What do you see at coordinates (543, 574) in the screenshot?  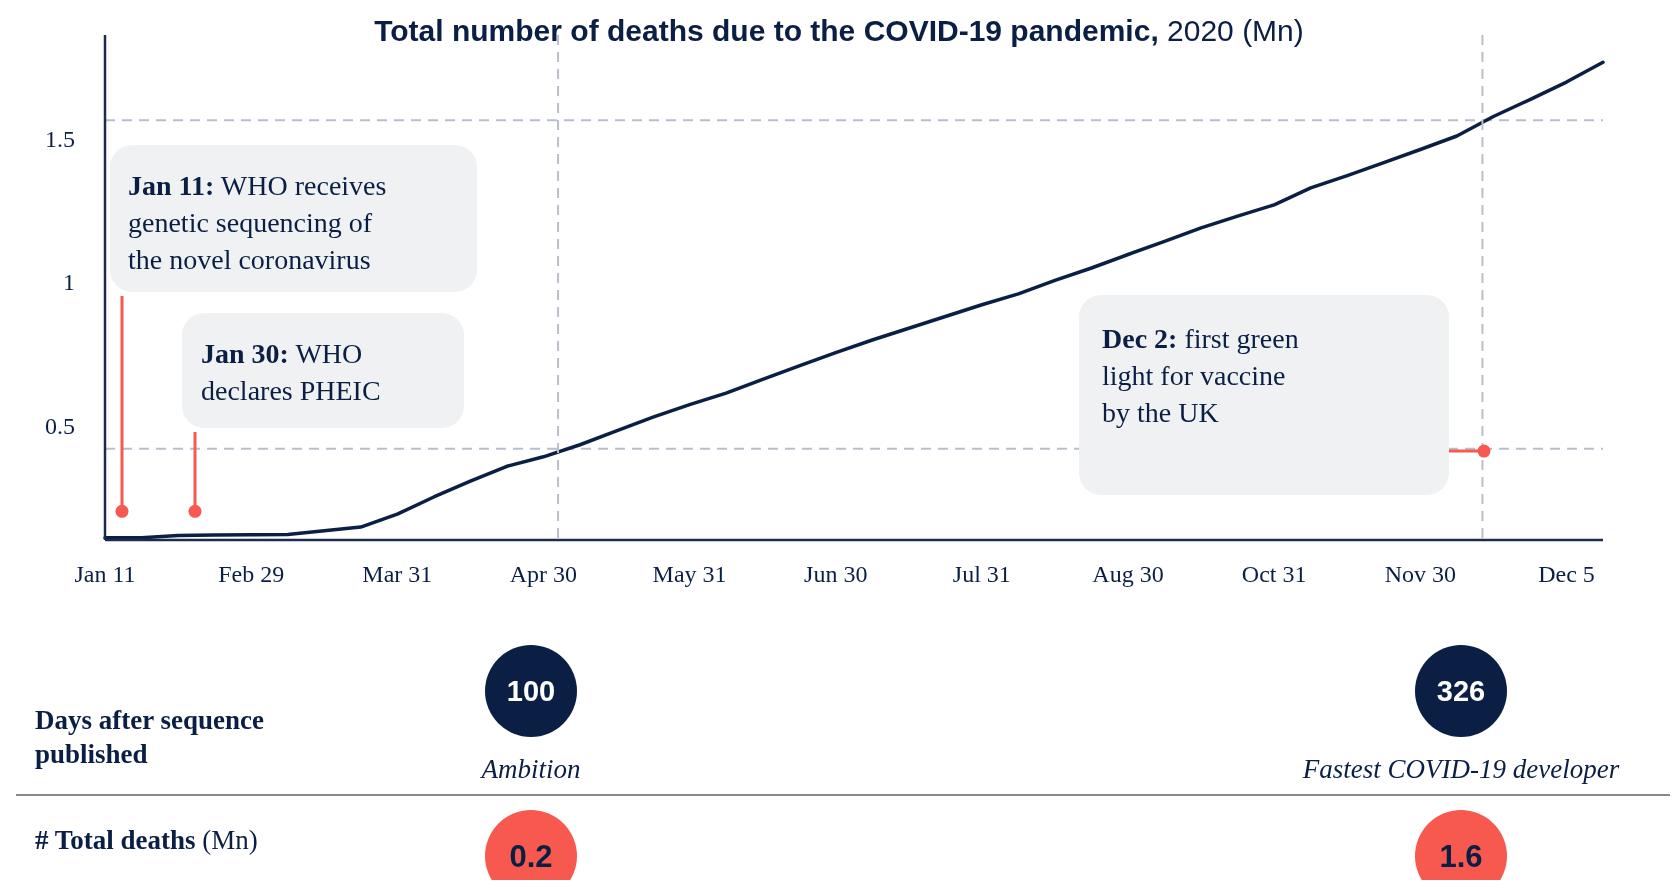 I see `x-tick-label: Apr 30` at bounding box center [543, 574].